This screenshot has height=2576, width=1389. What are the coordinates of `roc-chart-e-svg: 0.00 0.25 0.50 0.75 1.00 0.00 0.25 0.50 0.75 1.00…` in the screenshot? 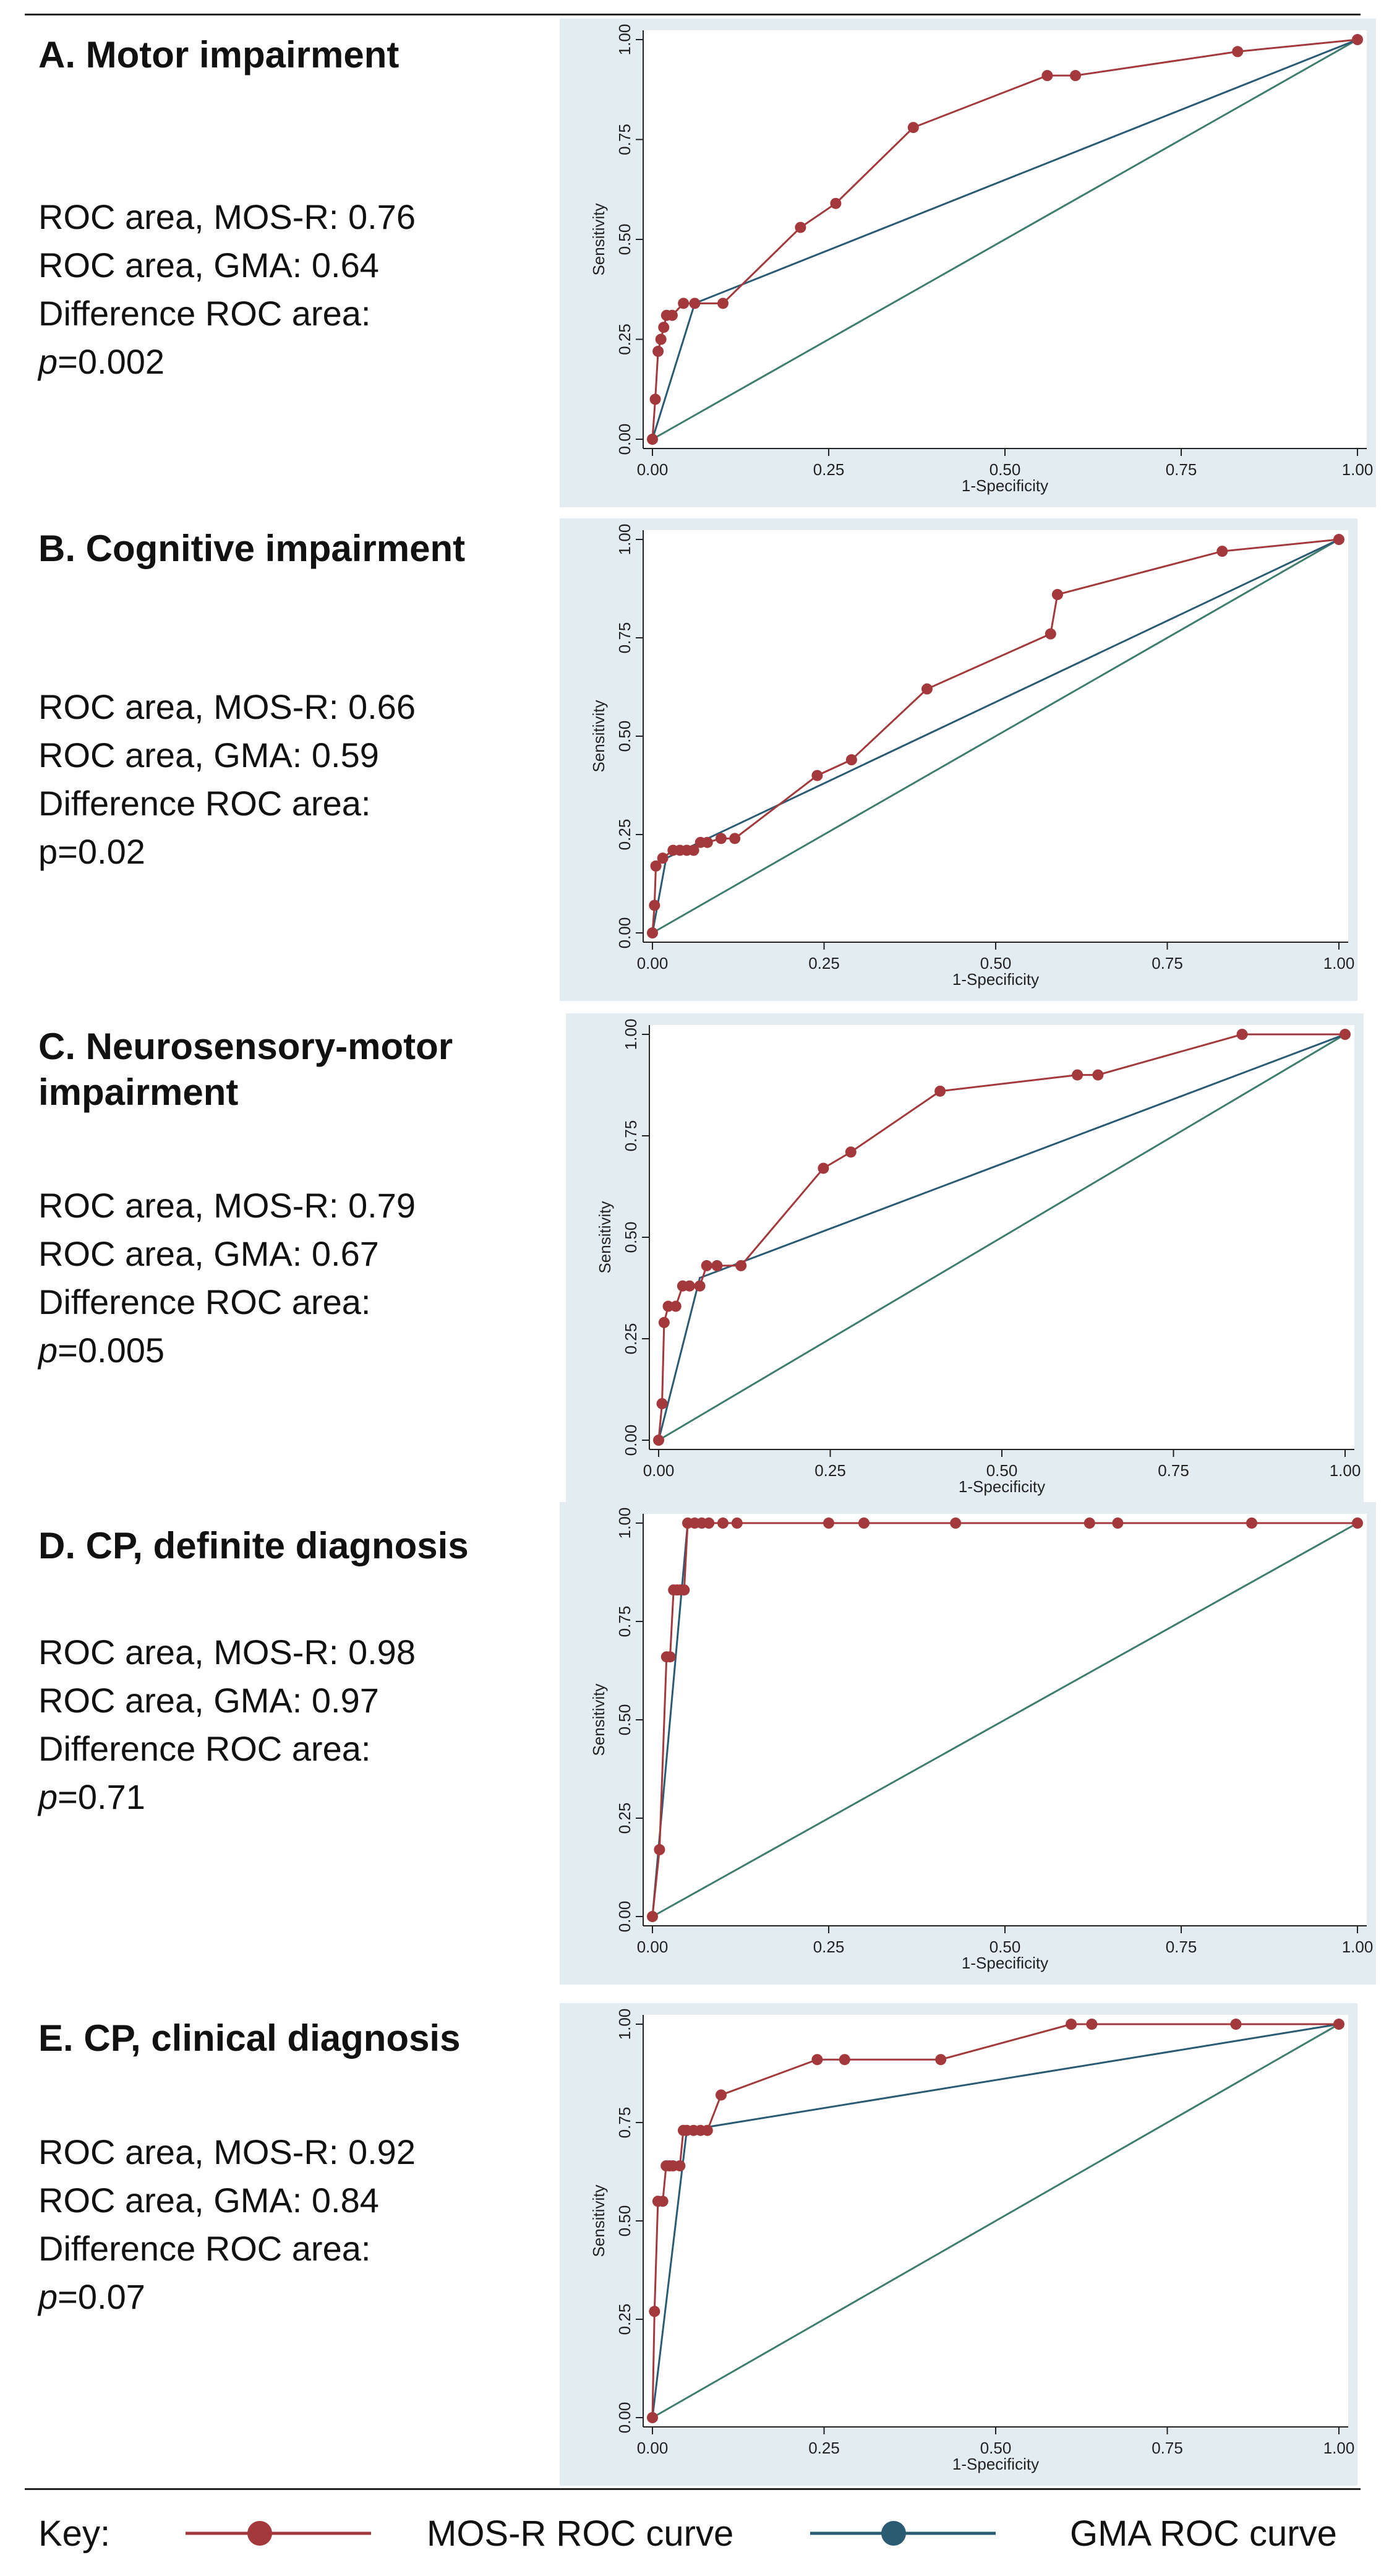 It's located at (971, 2241).